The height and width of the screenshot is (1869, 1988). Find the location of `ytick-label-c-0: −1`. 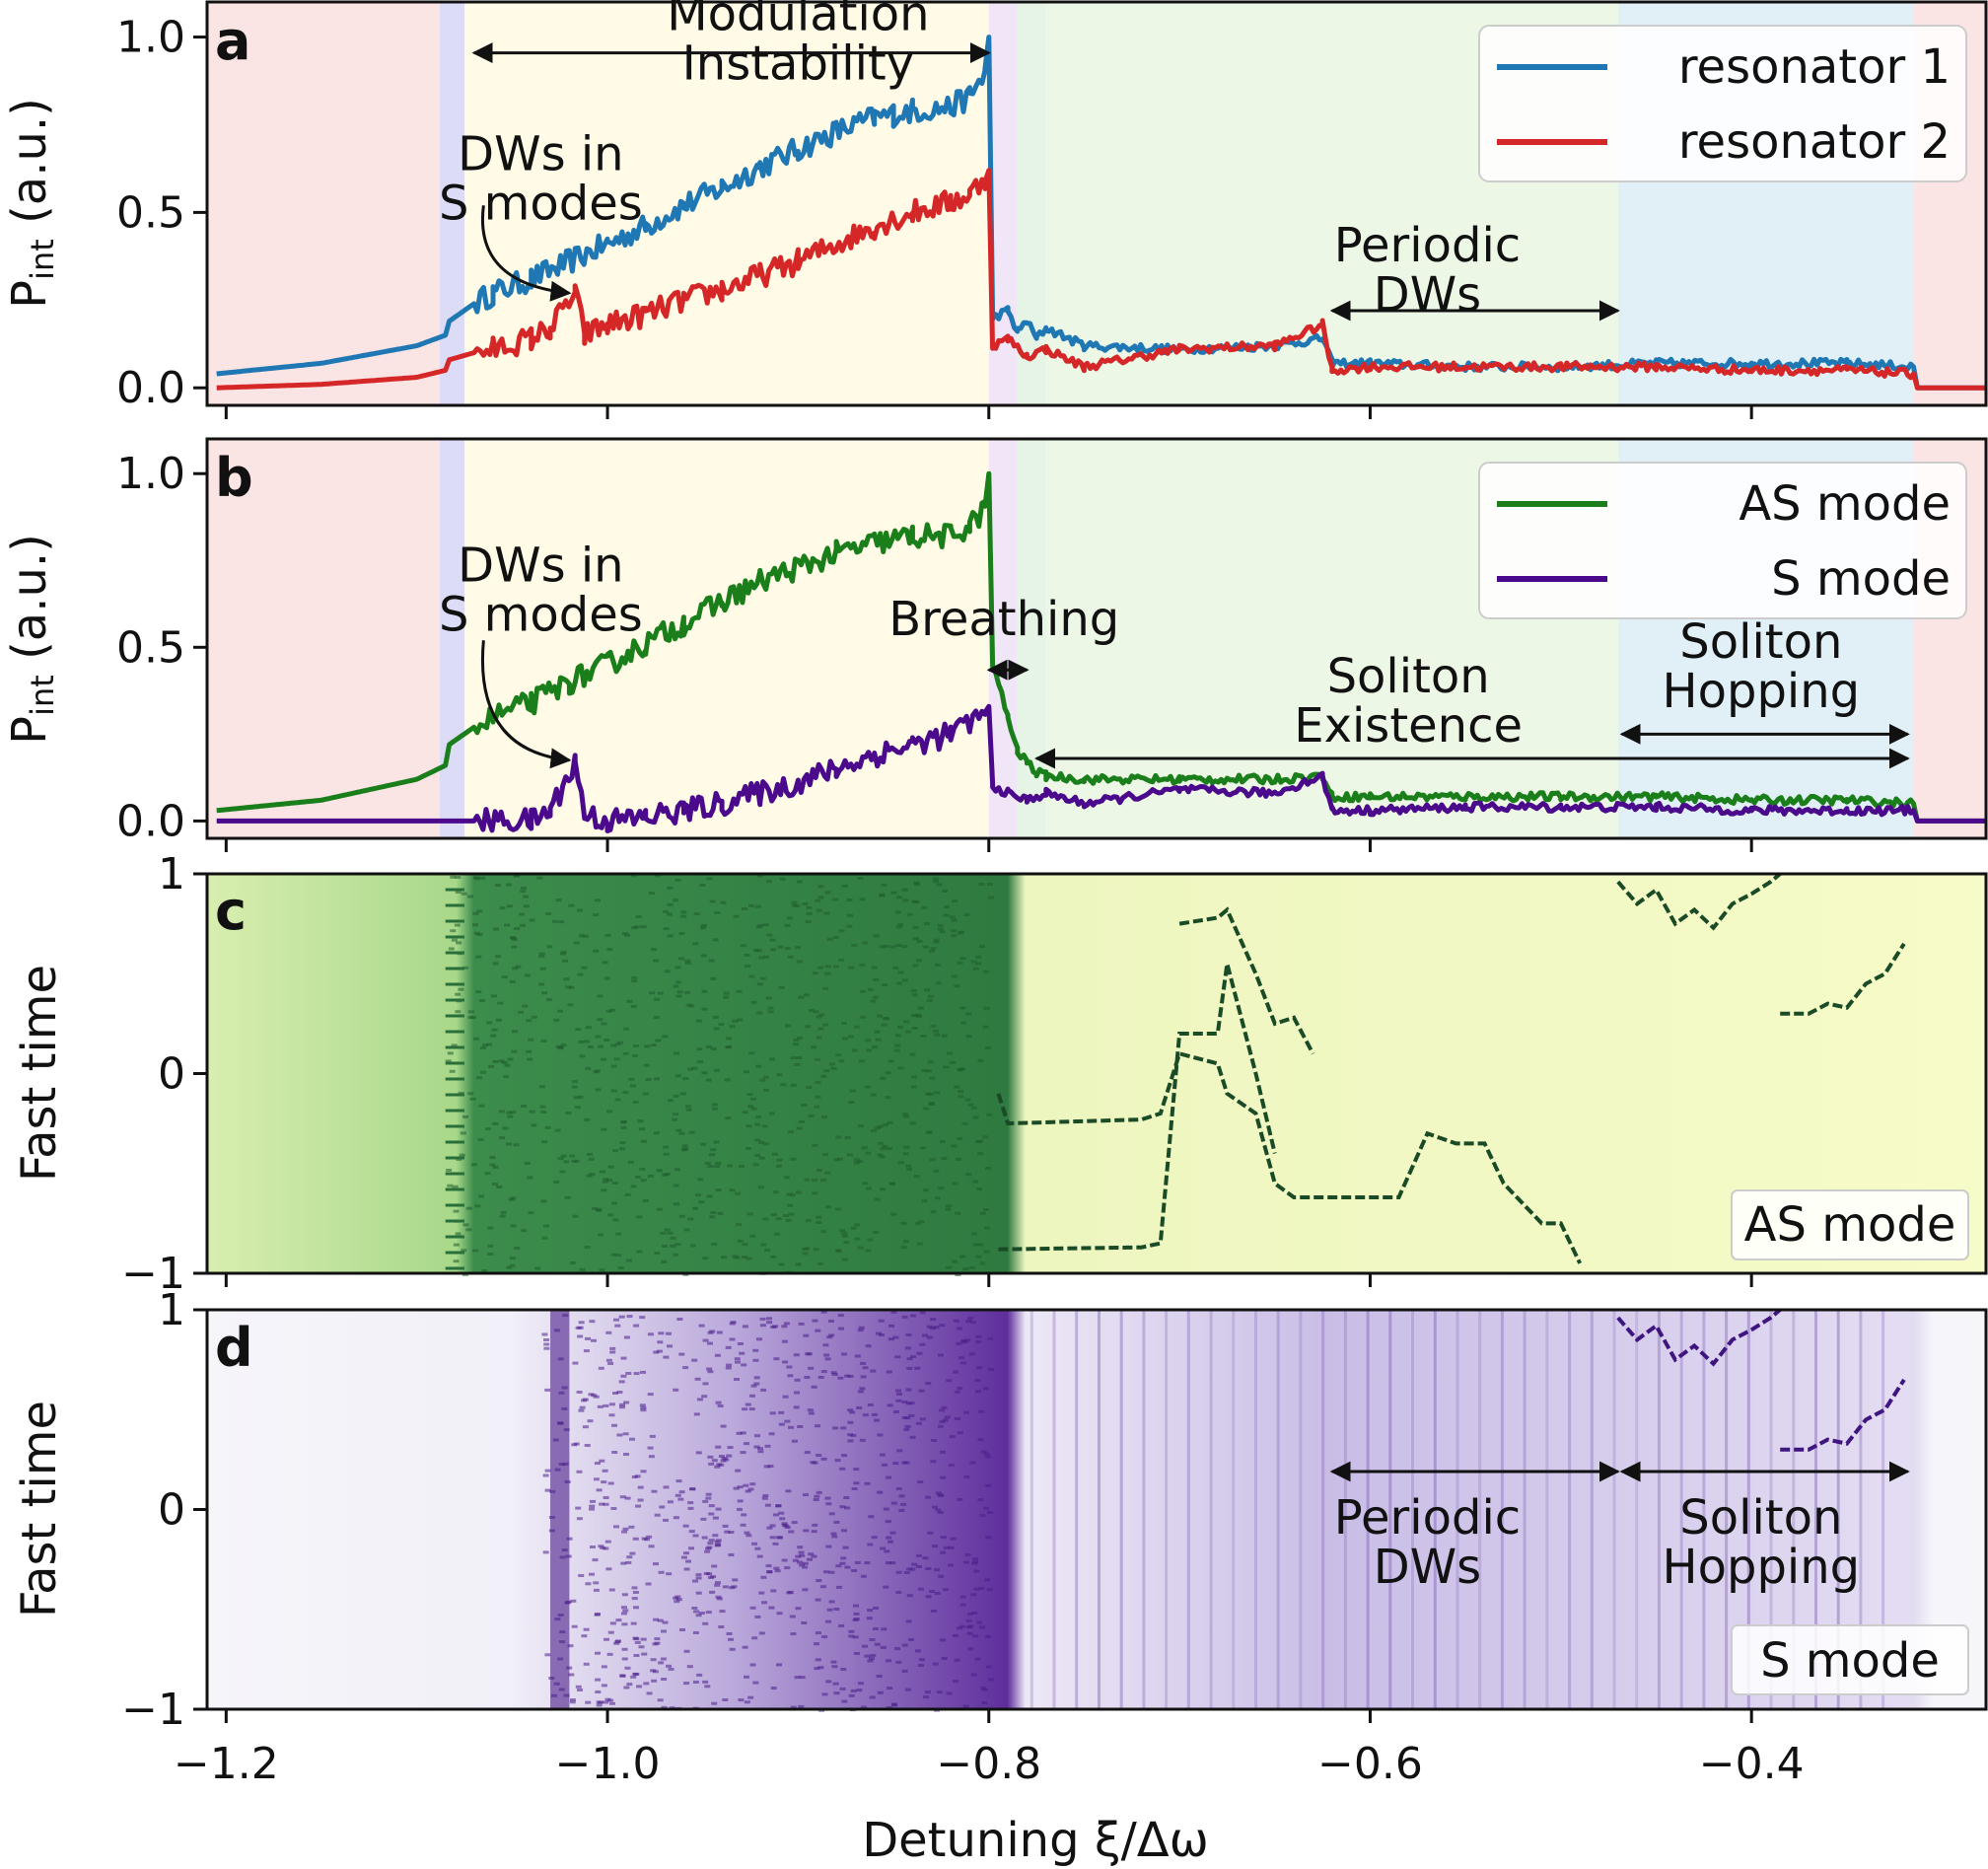

ytick-label-c-0: −1 is located at coordinates (153, 1274).